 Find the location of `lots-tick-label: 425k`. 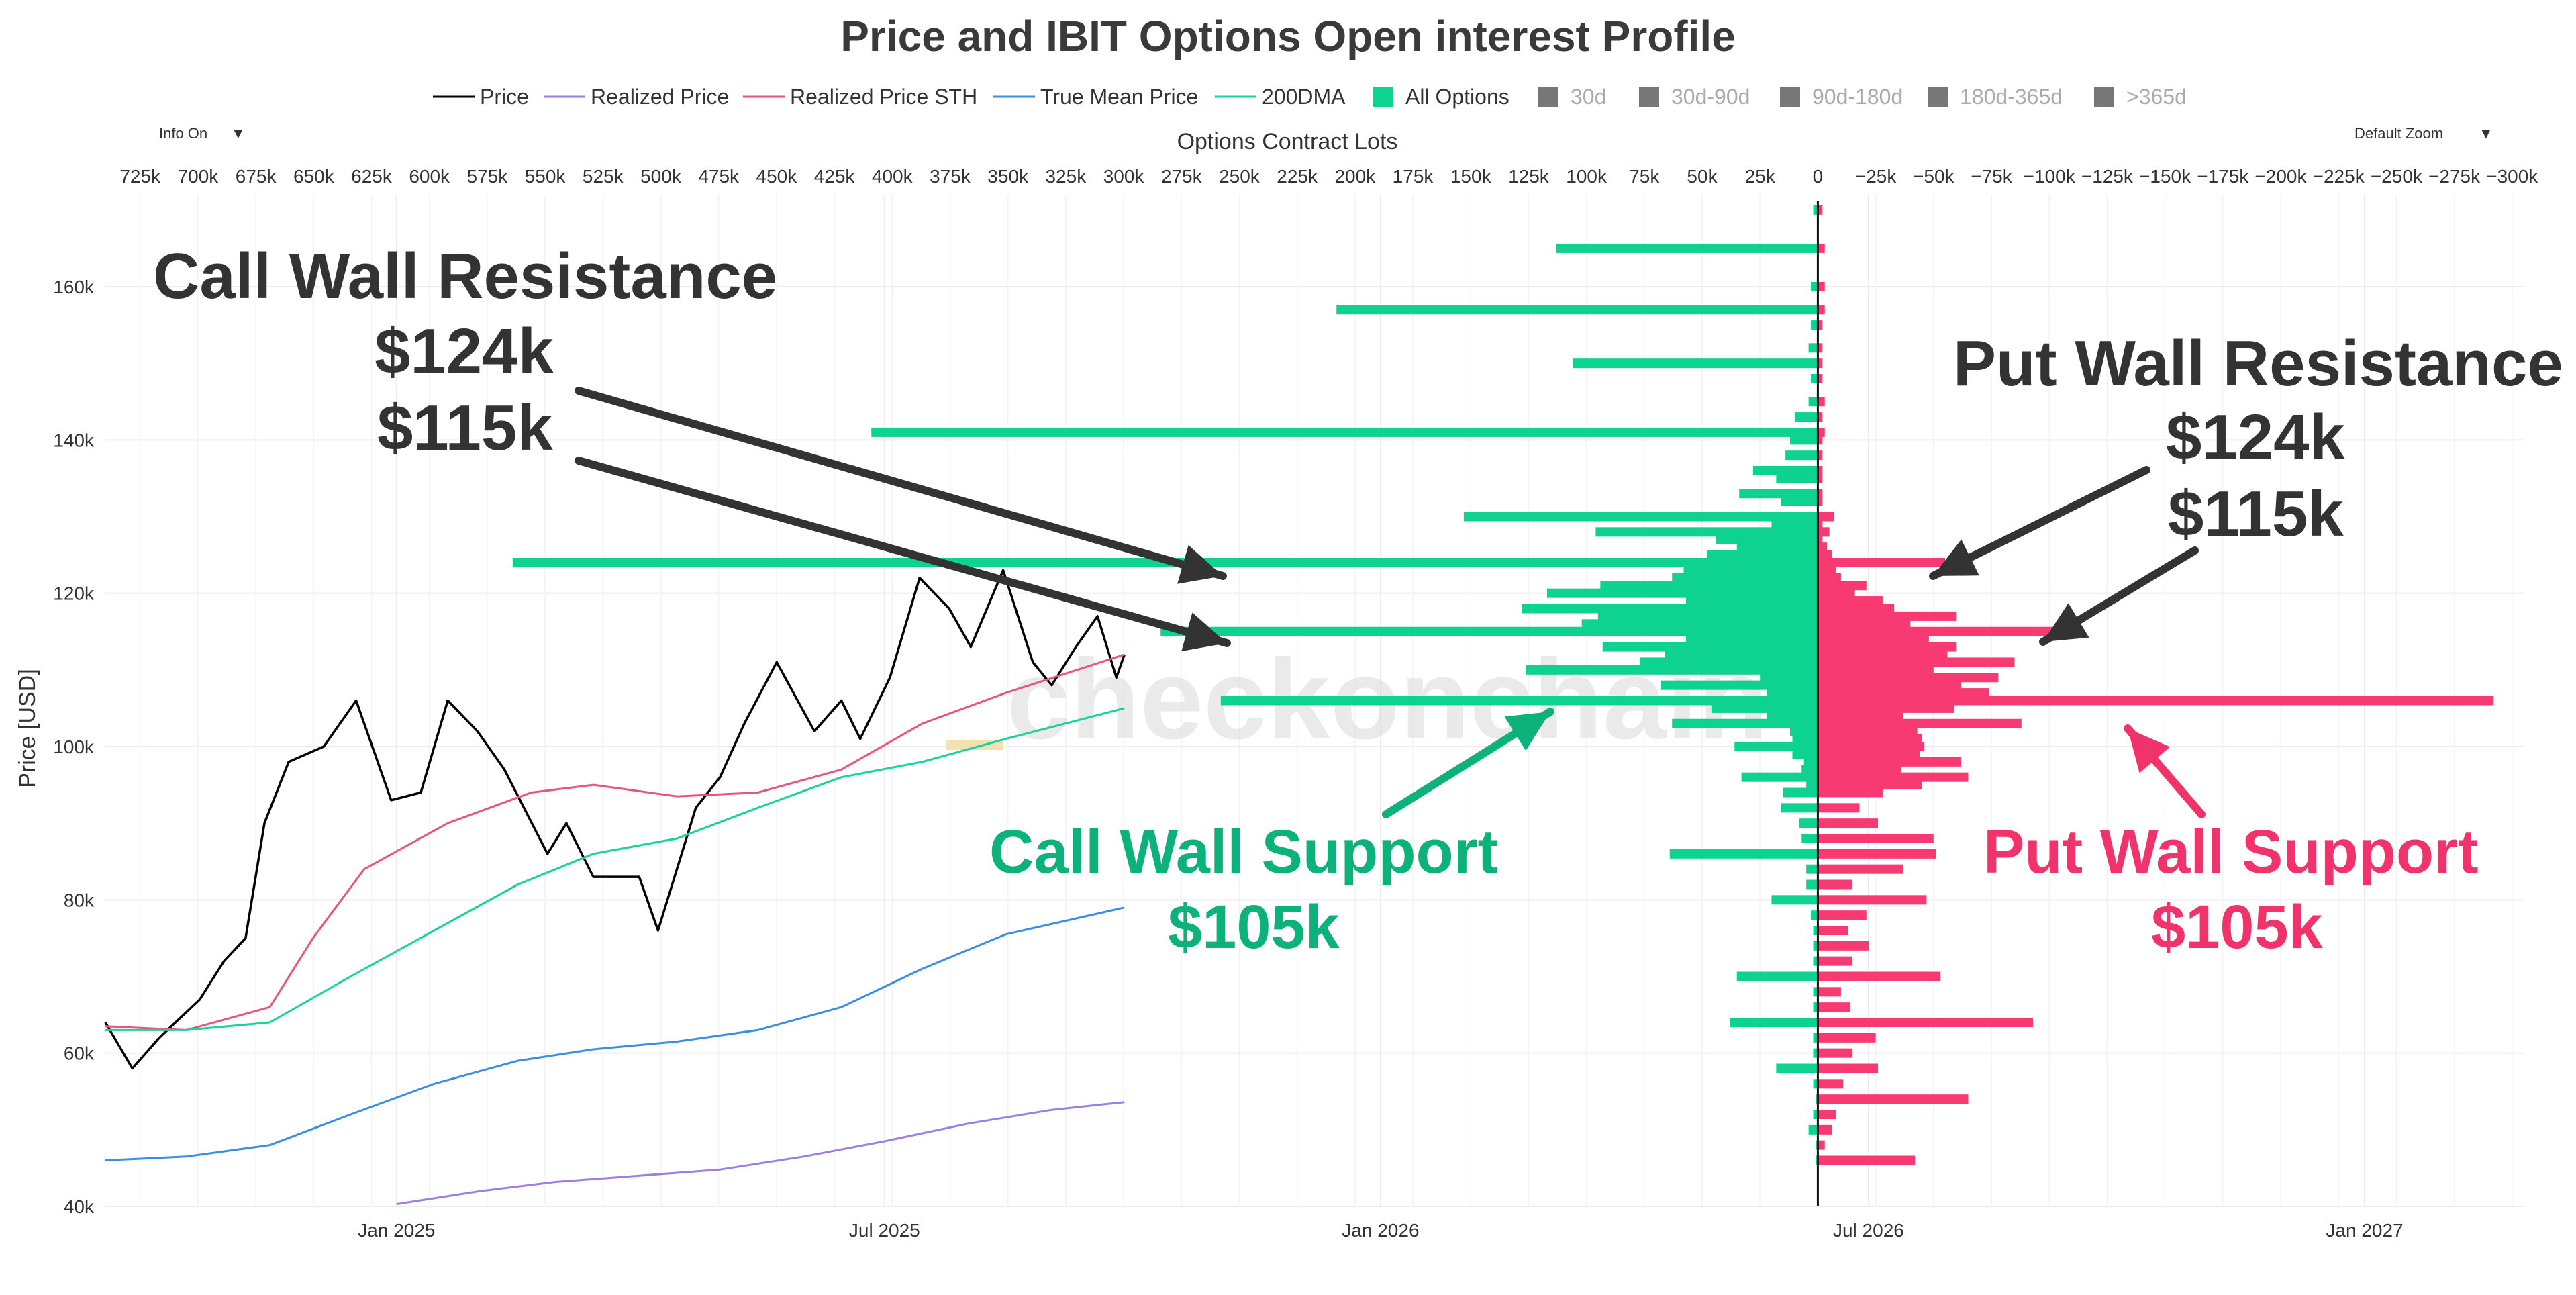

lots-tick-label: 425k is located at coordinates (835, 176).